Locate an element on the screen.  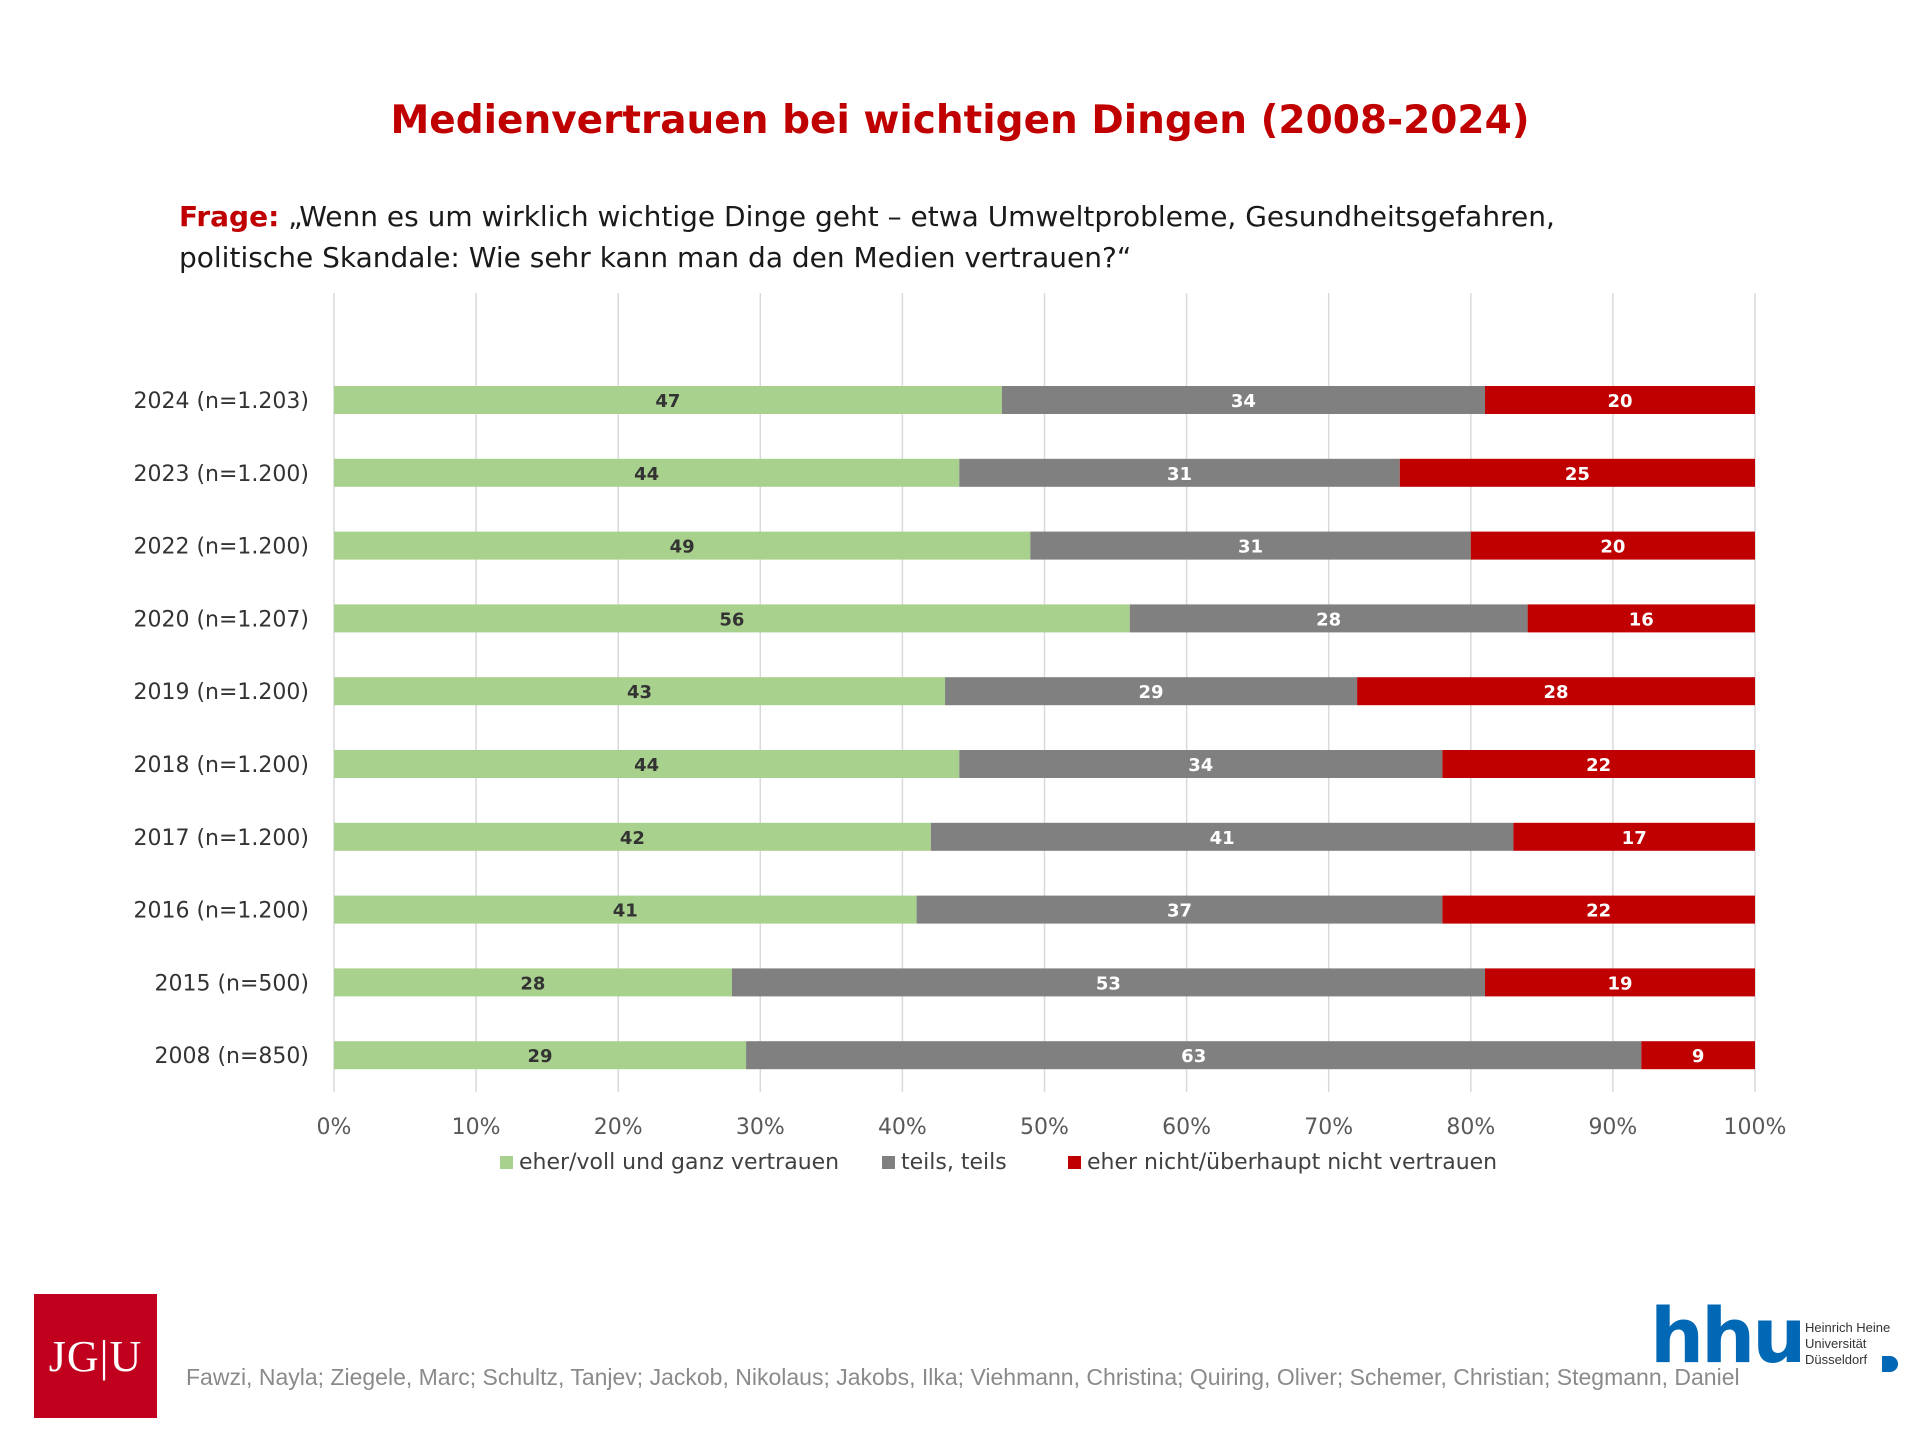
data-label: 49 is located at coordinates (682, 547).